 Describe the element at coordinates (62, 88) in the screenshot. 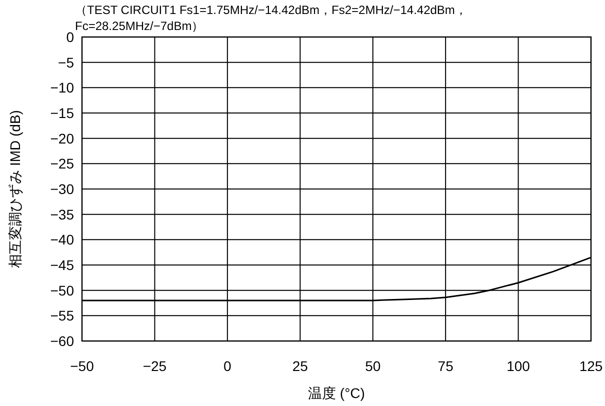

I see `y-tick-label: −10` at that location.